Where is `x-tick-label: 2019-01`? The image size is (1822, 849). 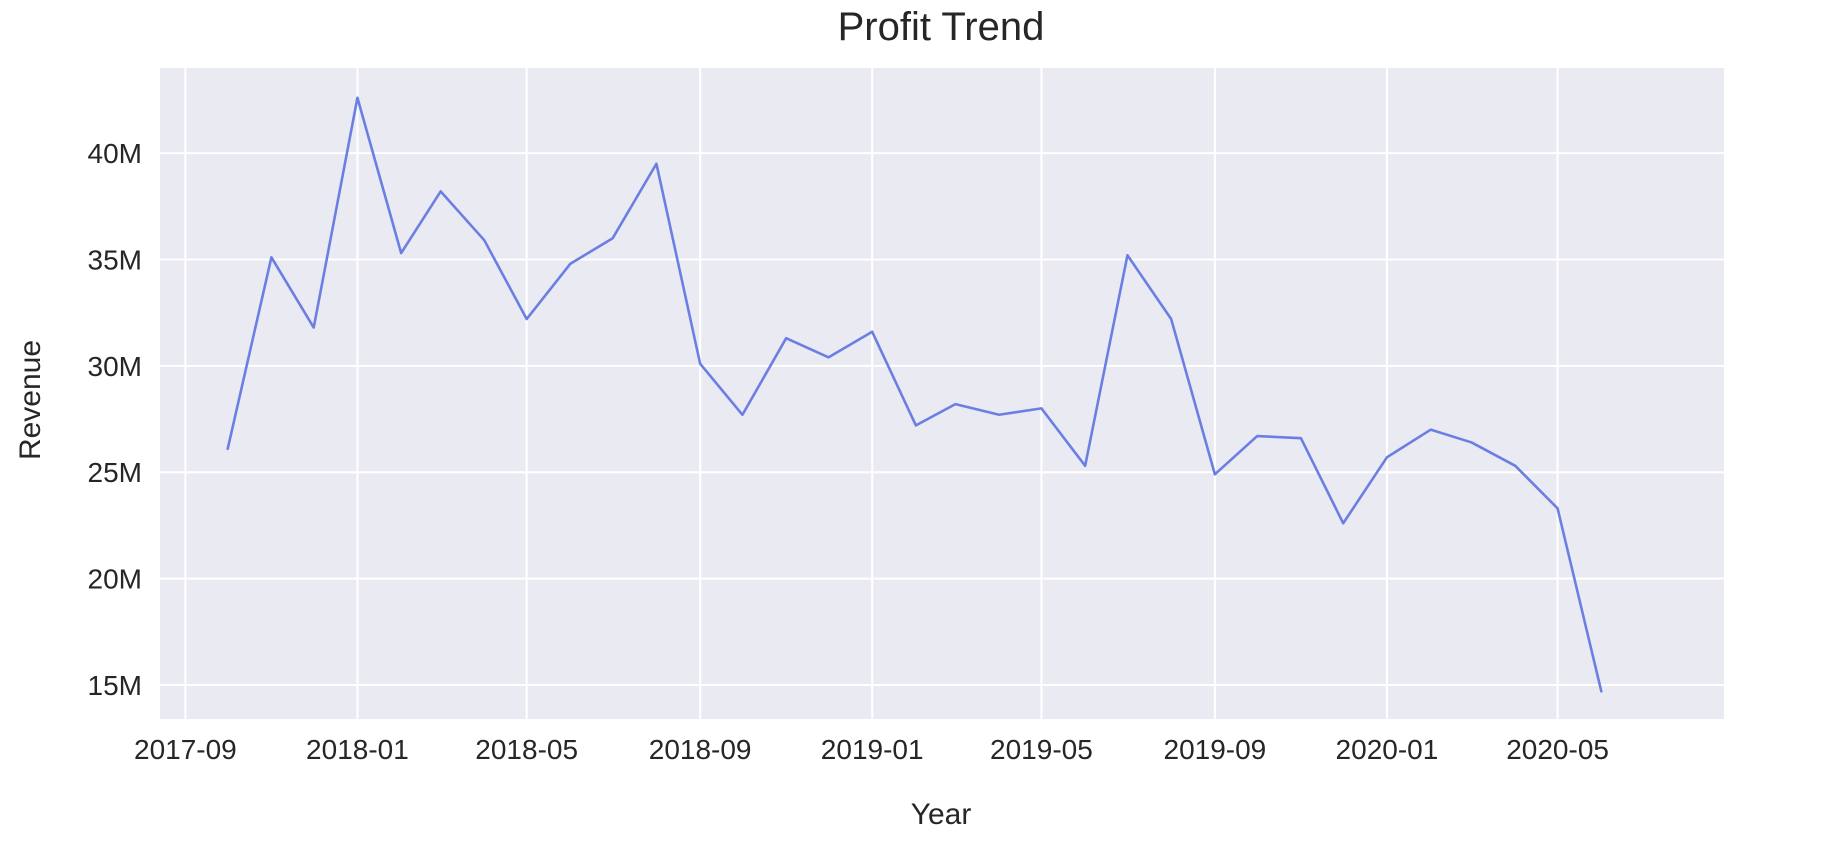
x-tick-label: 2019-01 is located at coordinates (872, 749).